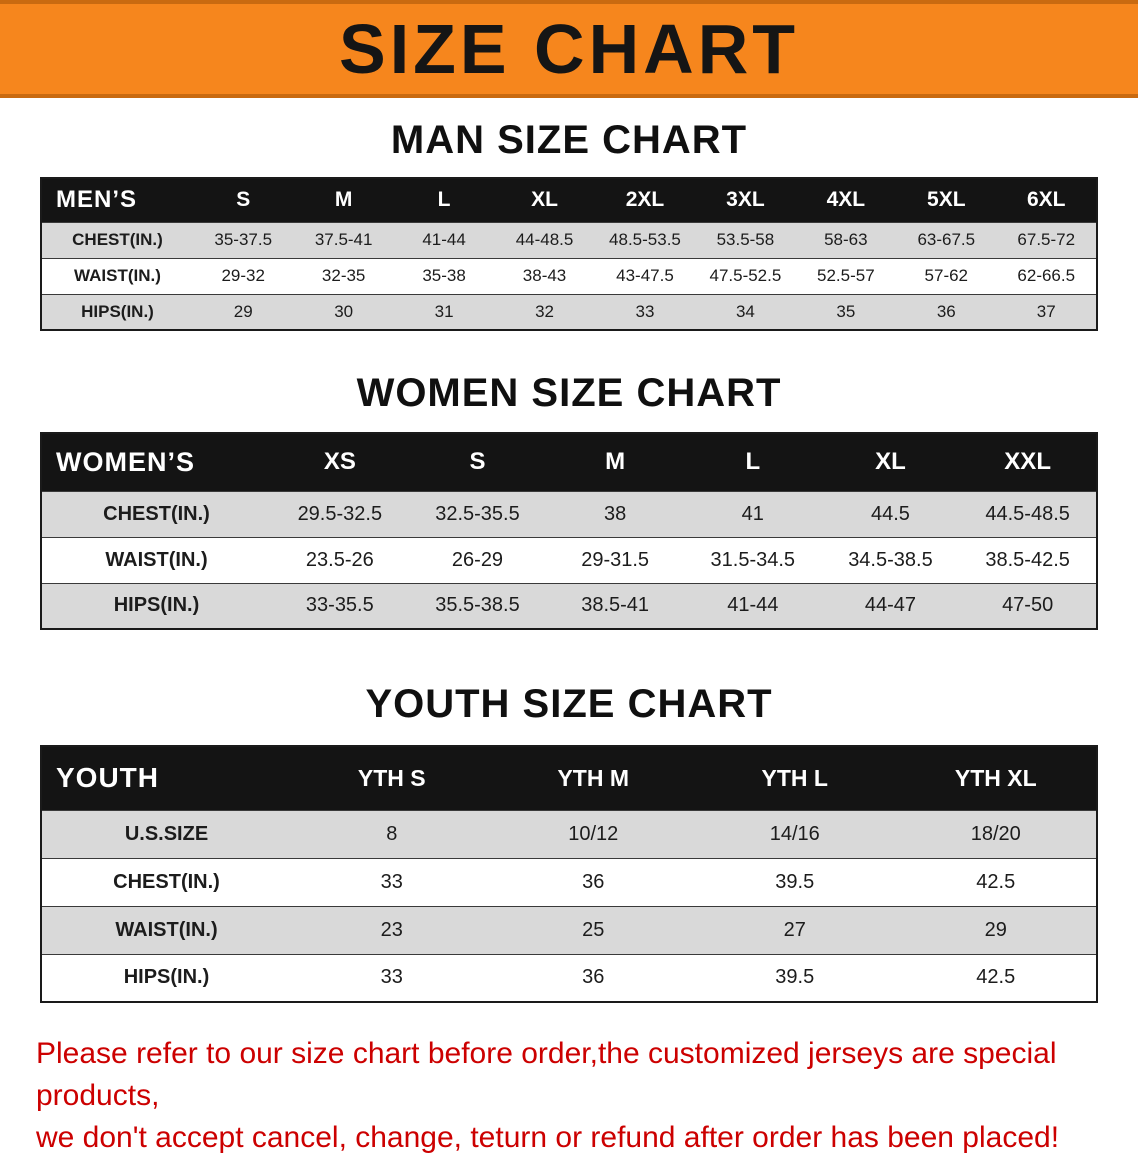 The height and width of the screenshot is (1159, 1138). I want to click on measurement-row: CHEST(IN.) 33 36 39.5 42.5, so click(569, 881).